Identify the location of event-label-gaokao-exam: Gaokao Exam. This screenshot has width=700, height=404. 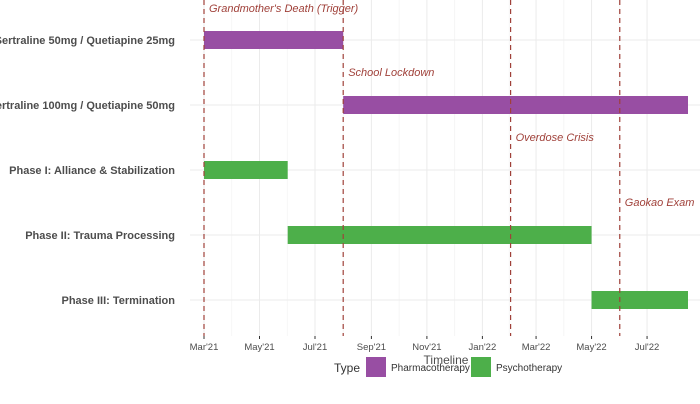
(660, 203).